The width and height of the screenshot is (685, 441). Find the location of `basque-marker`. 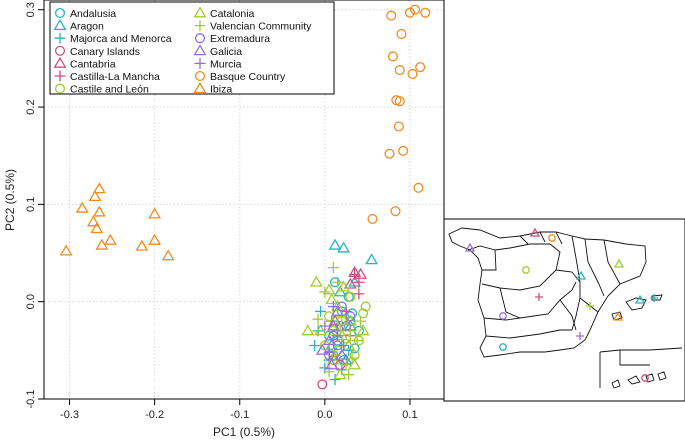

basque-marker is located at coordinates (552, 238).